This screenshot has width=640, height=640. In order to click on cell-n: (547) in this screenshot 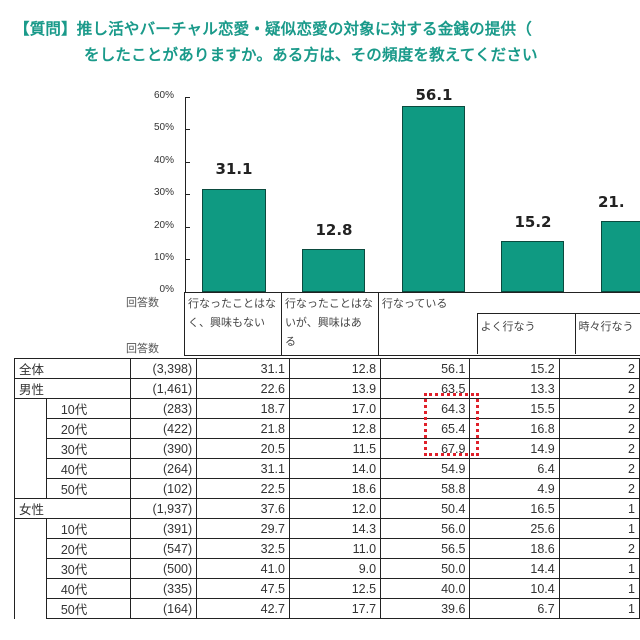, I will do `click(163, 548)`.